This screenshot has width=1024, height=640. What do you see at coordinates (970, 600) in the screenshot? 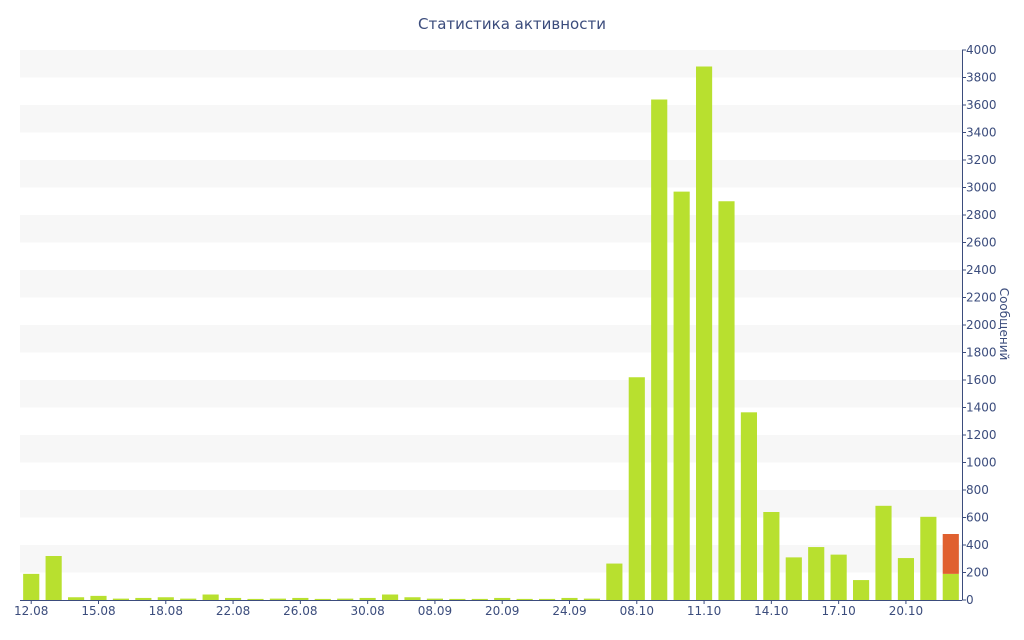
I see `y-tick-label: 0` at bounding box center [970, 600].